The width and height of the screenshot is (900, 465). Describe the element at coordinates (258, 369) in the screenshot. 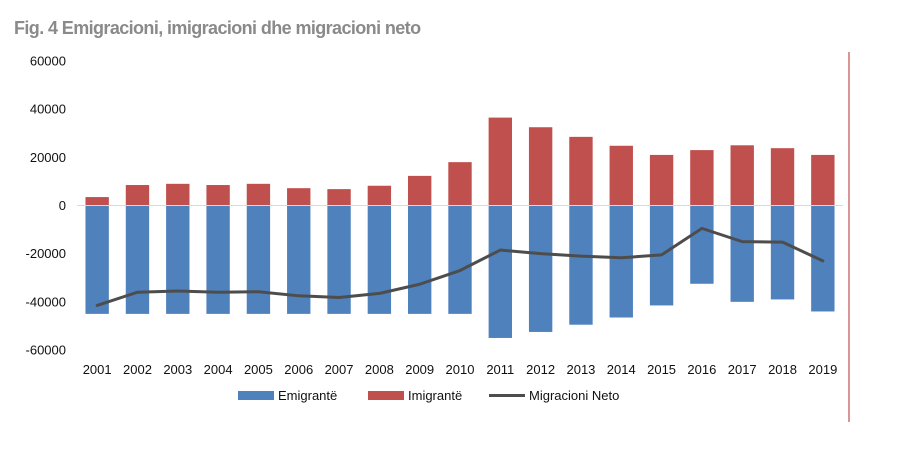

I see `x-tick-label: 2005` at that location.